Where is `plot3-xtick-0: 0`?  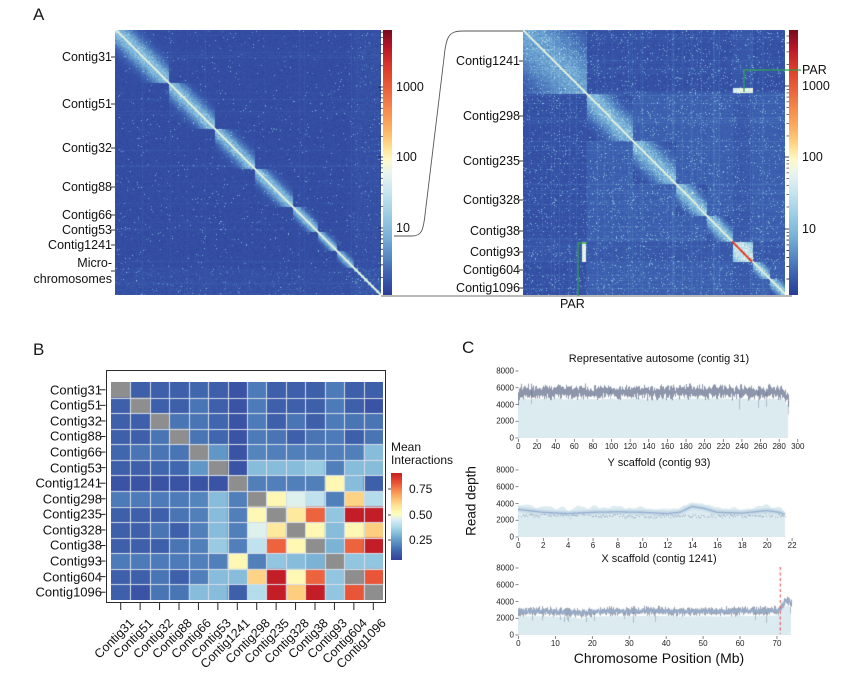
plot3-xtick-0: 0 is located at coordinates (518, 643).